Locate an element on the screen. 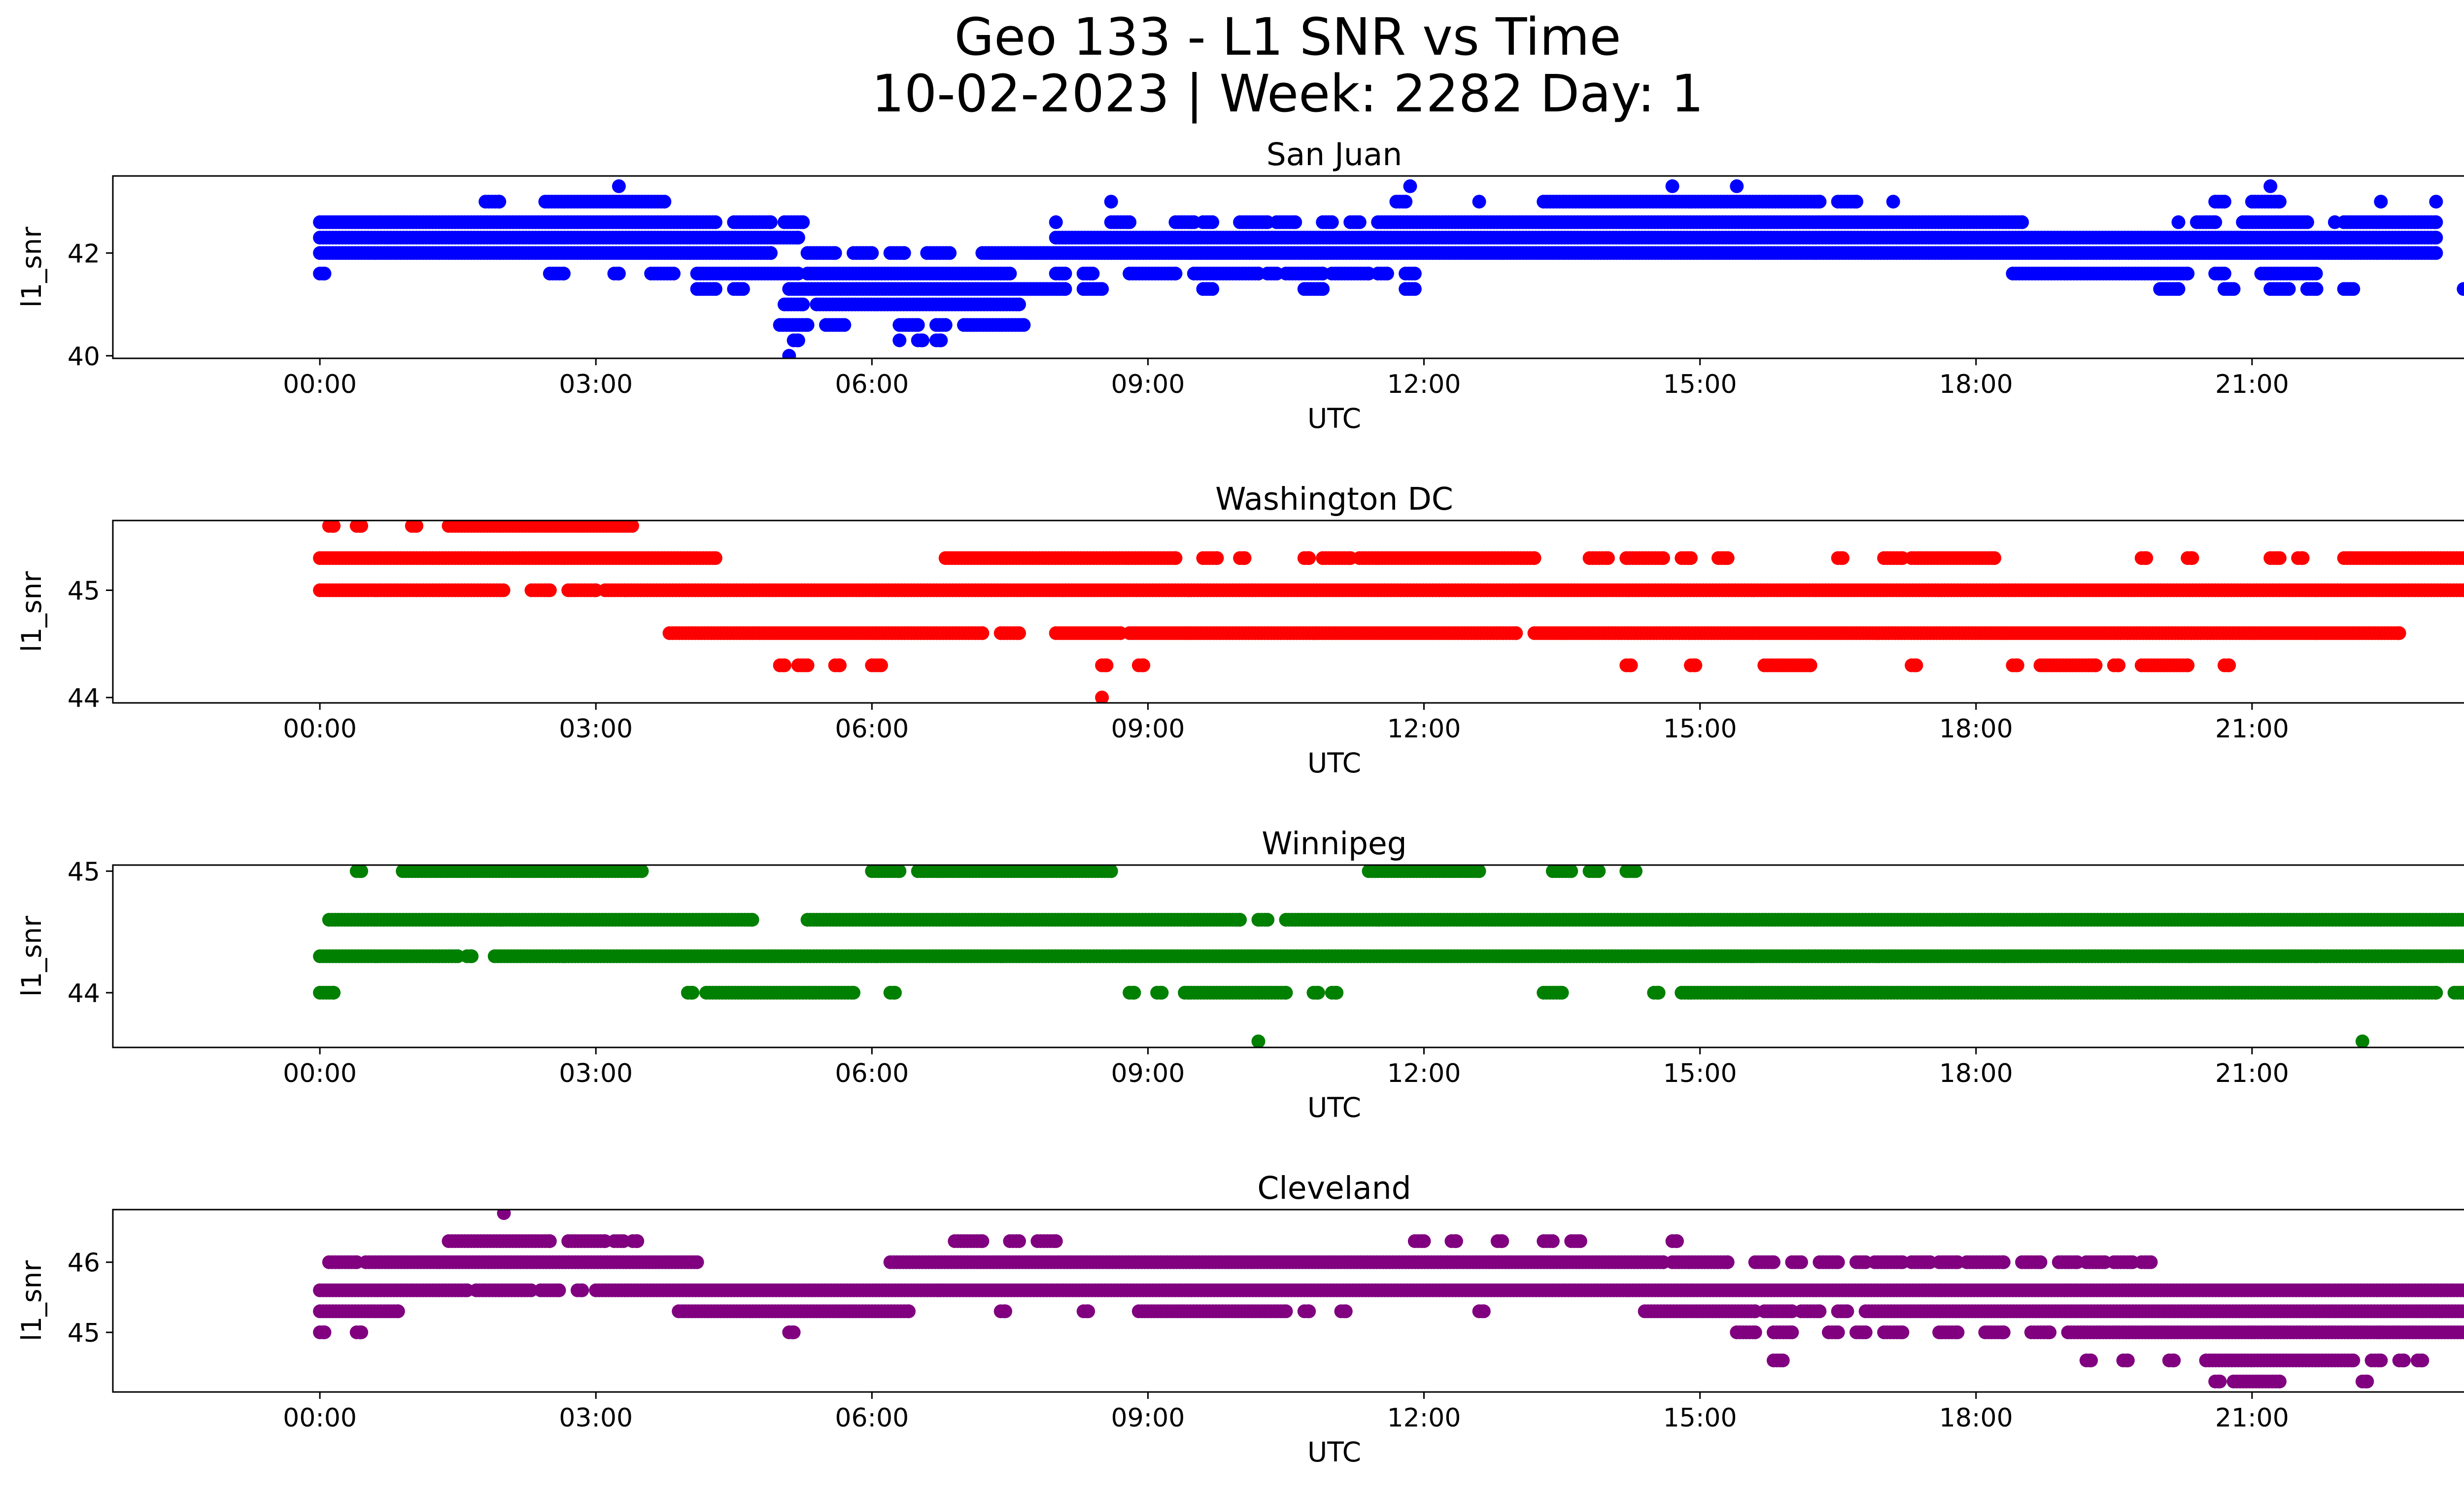  y-tick-label: 42 is located at coordinates (84, 254).